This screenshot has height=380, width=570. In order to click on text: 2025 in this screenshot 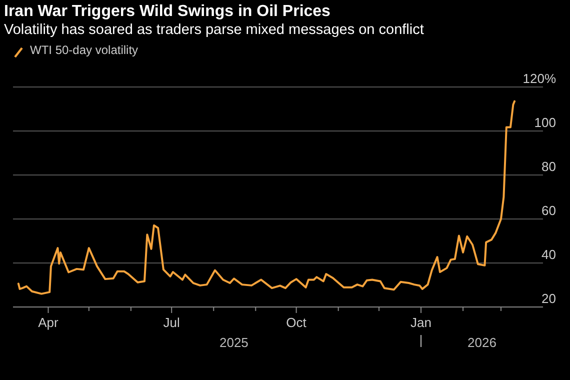, I will do `click(233, 342)`.